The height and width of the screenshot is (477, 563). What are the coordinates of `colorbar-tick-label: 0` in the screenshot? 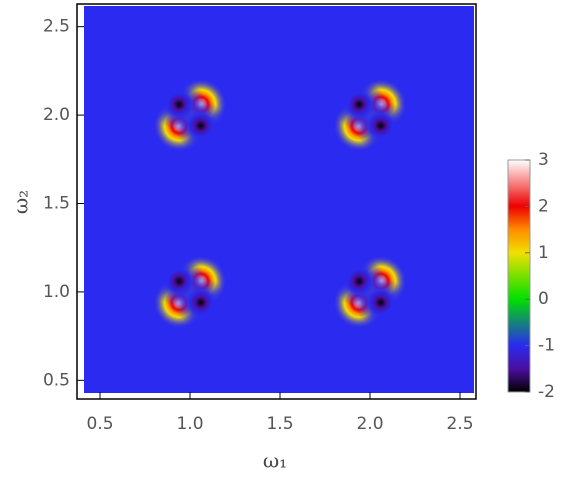 It's located at (543, 299).